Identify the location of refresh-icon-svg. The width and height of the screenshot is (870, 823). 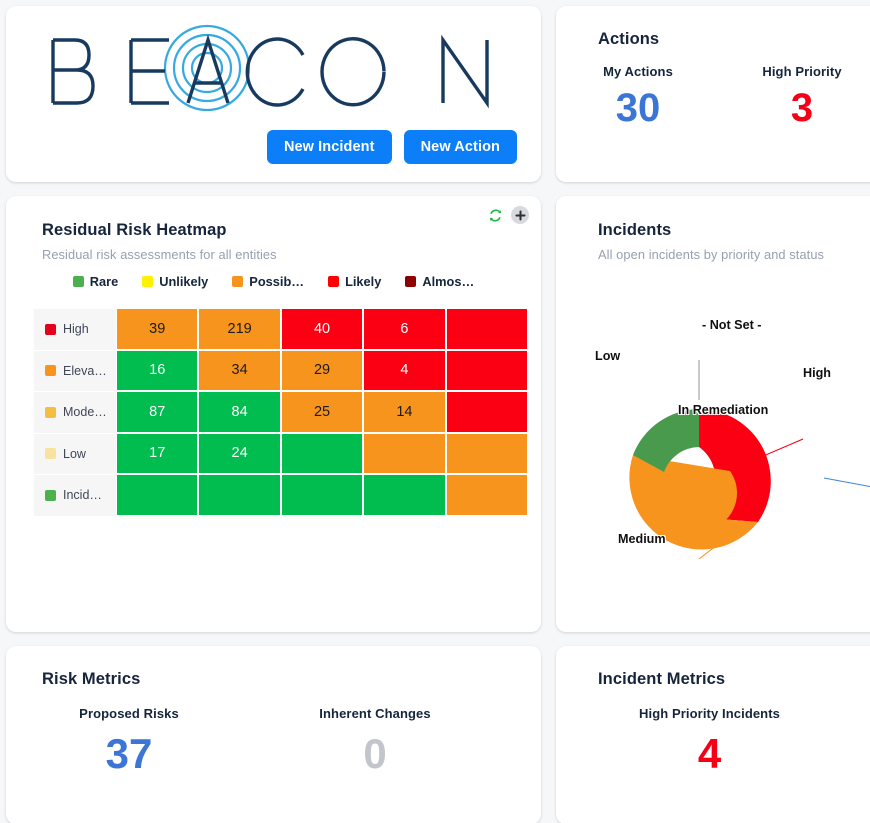
(495, 215).